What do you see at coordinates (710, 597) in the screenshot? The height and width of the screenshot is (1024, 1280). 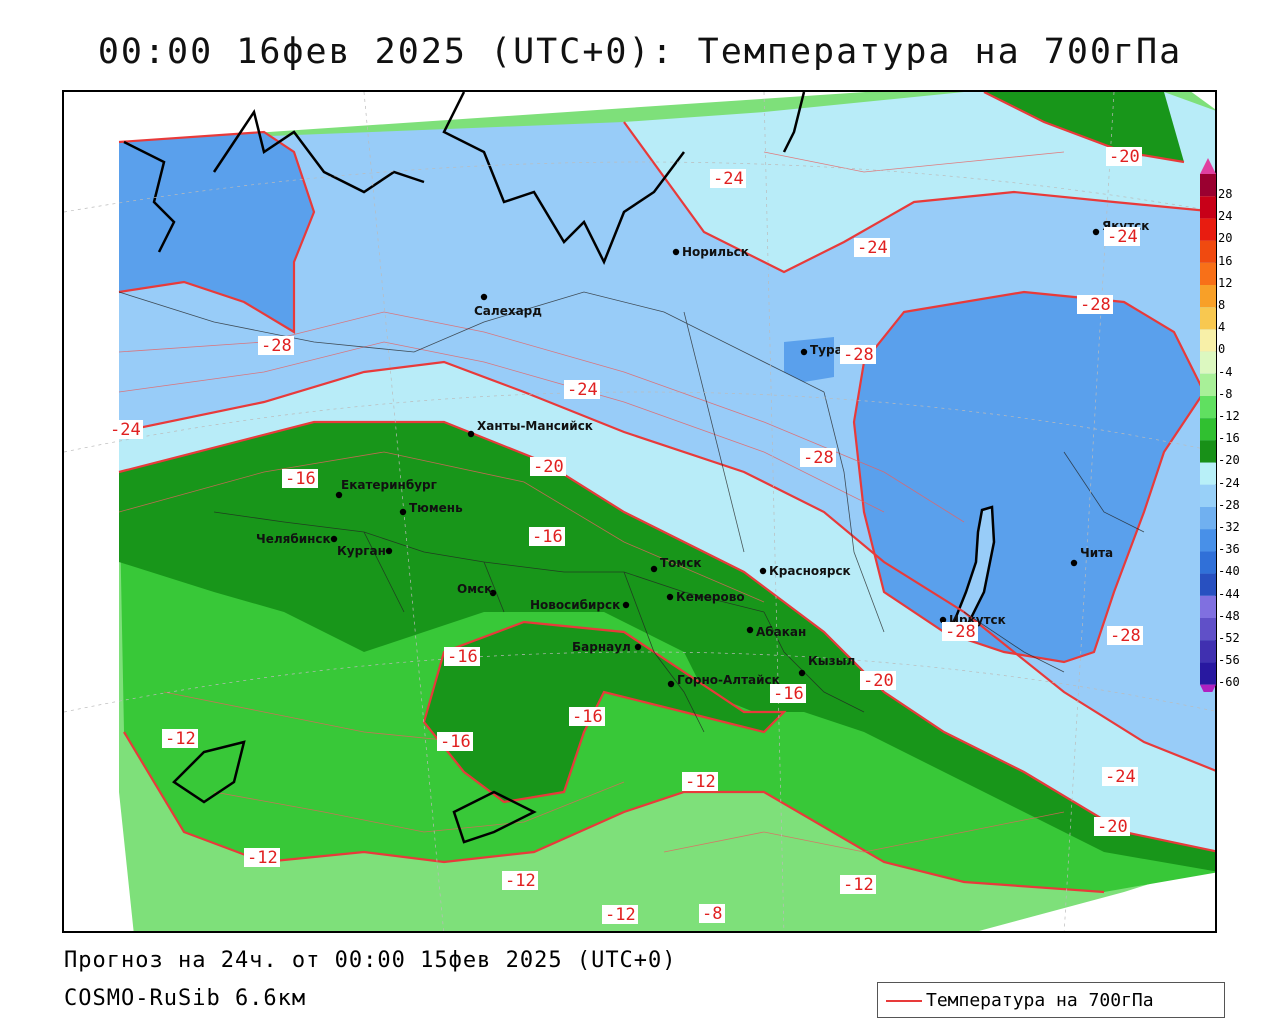 I see `city-label: Кемерово` at bounding box center [710, 597].